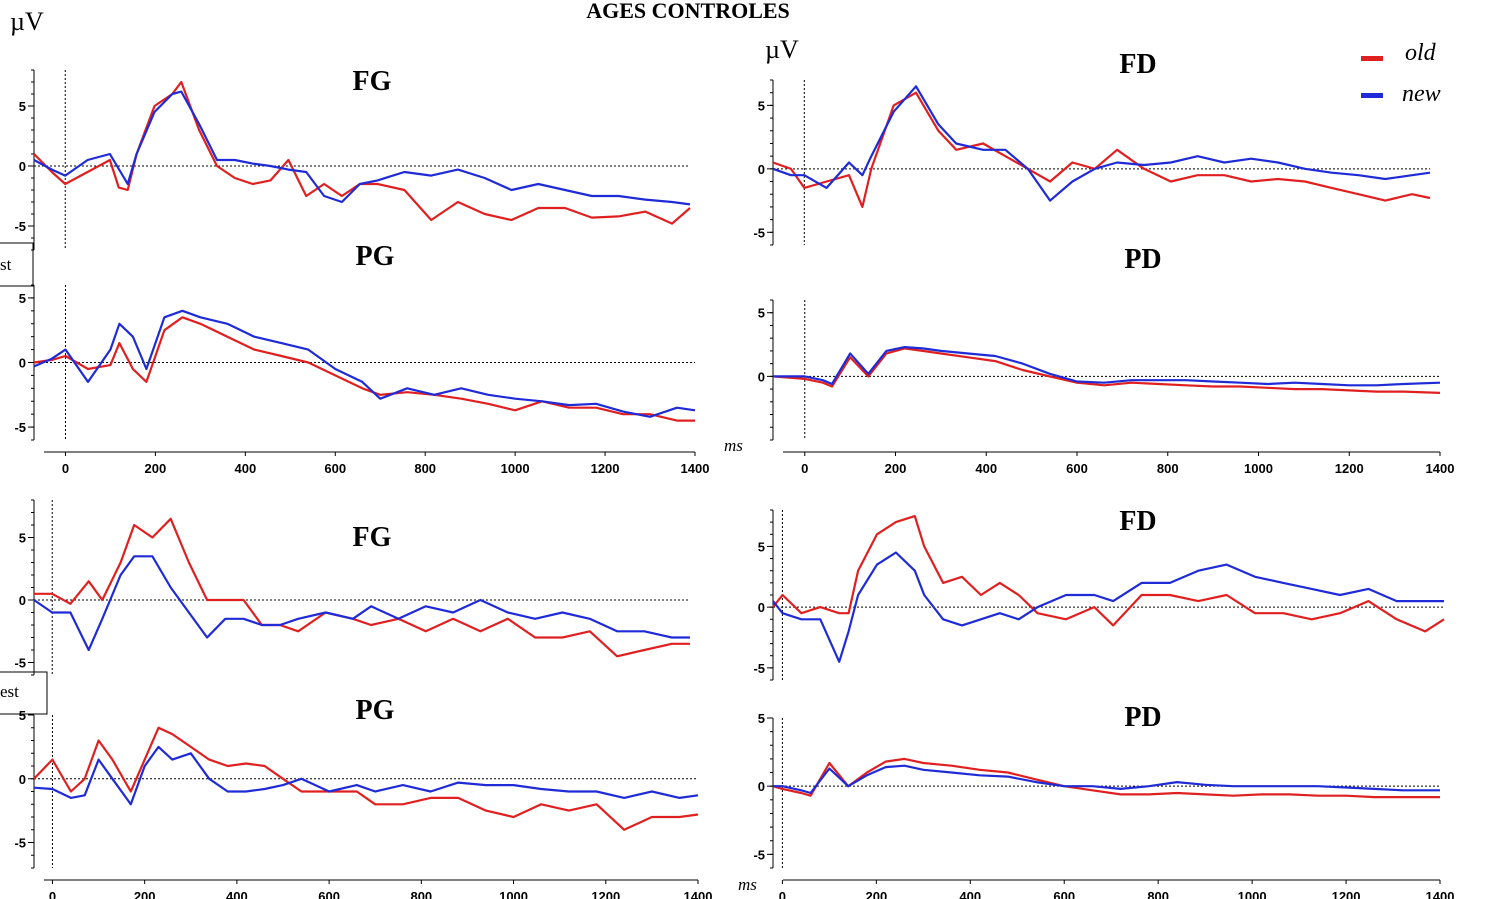  I want to click on panel-g2-fd: FD 5 0 -5, so click(1099, 593).